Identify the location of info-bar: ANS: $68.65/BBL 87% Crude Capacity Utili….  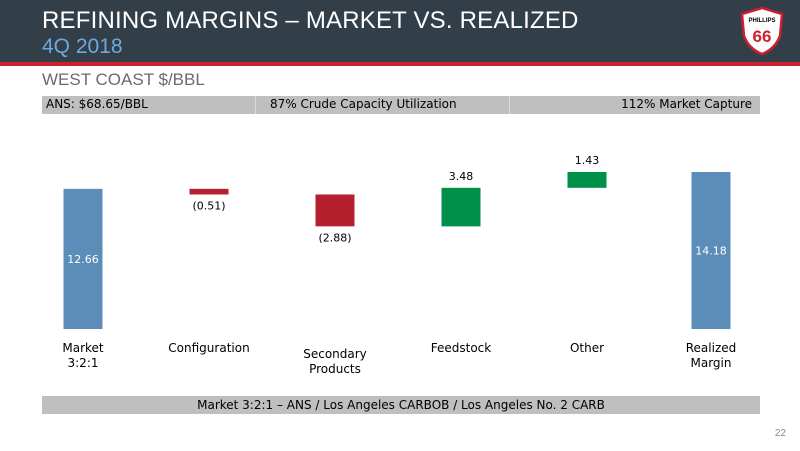
(401, 105).